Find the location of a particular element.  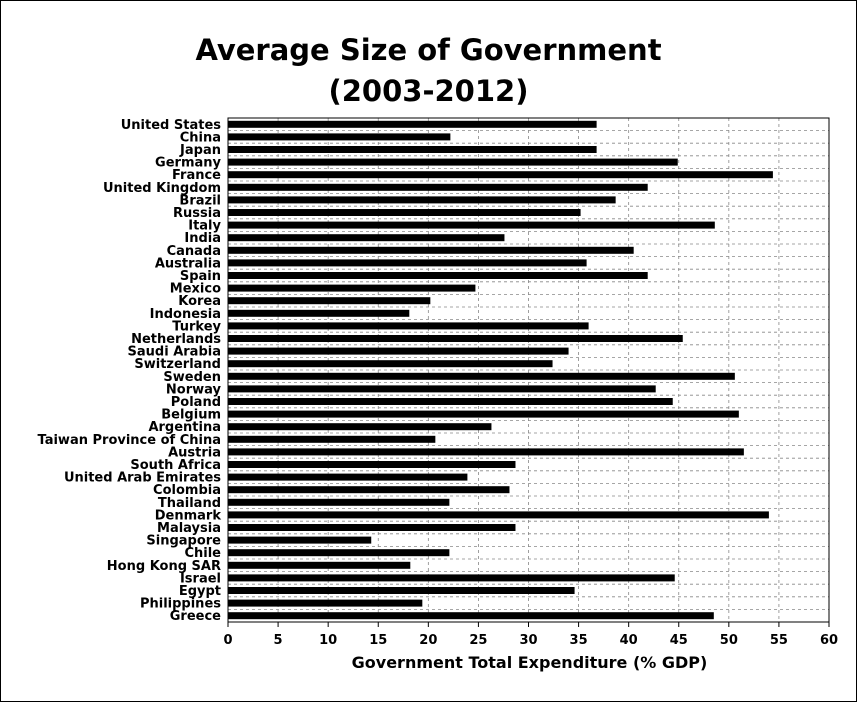

category-label: Taiwan Province of China is located at coordinates (129, 440).